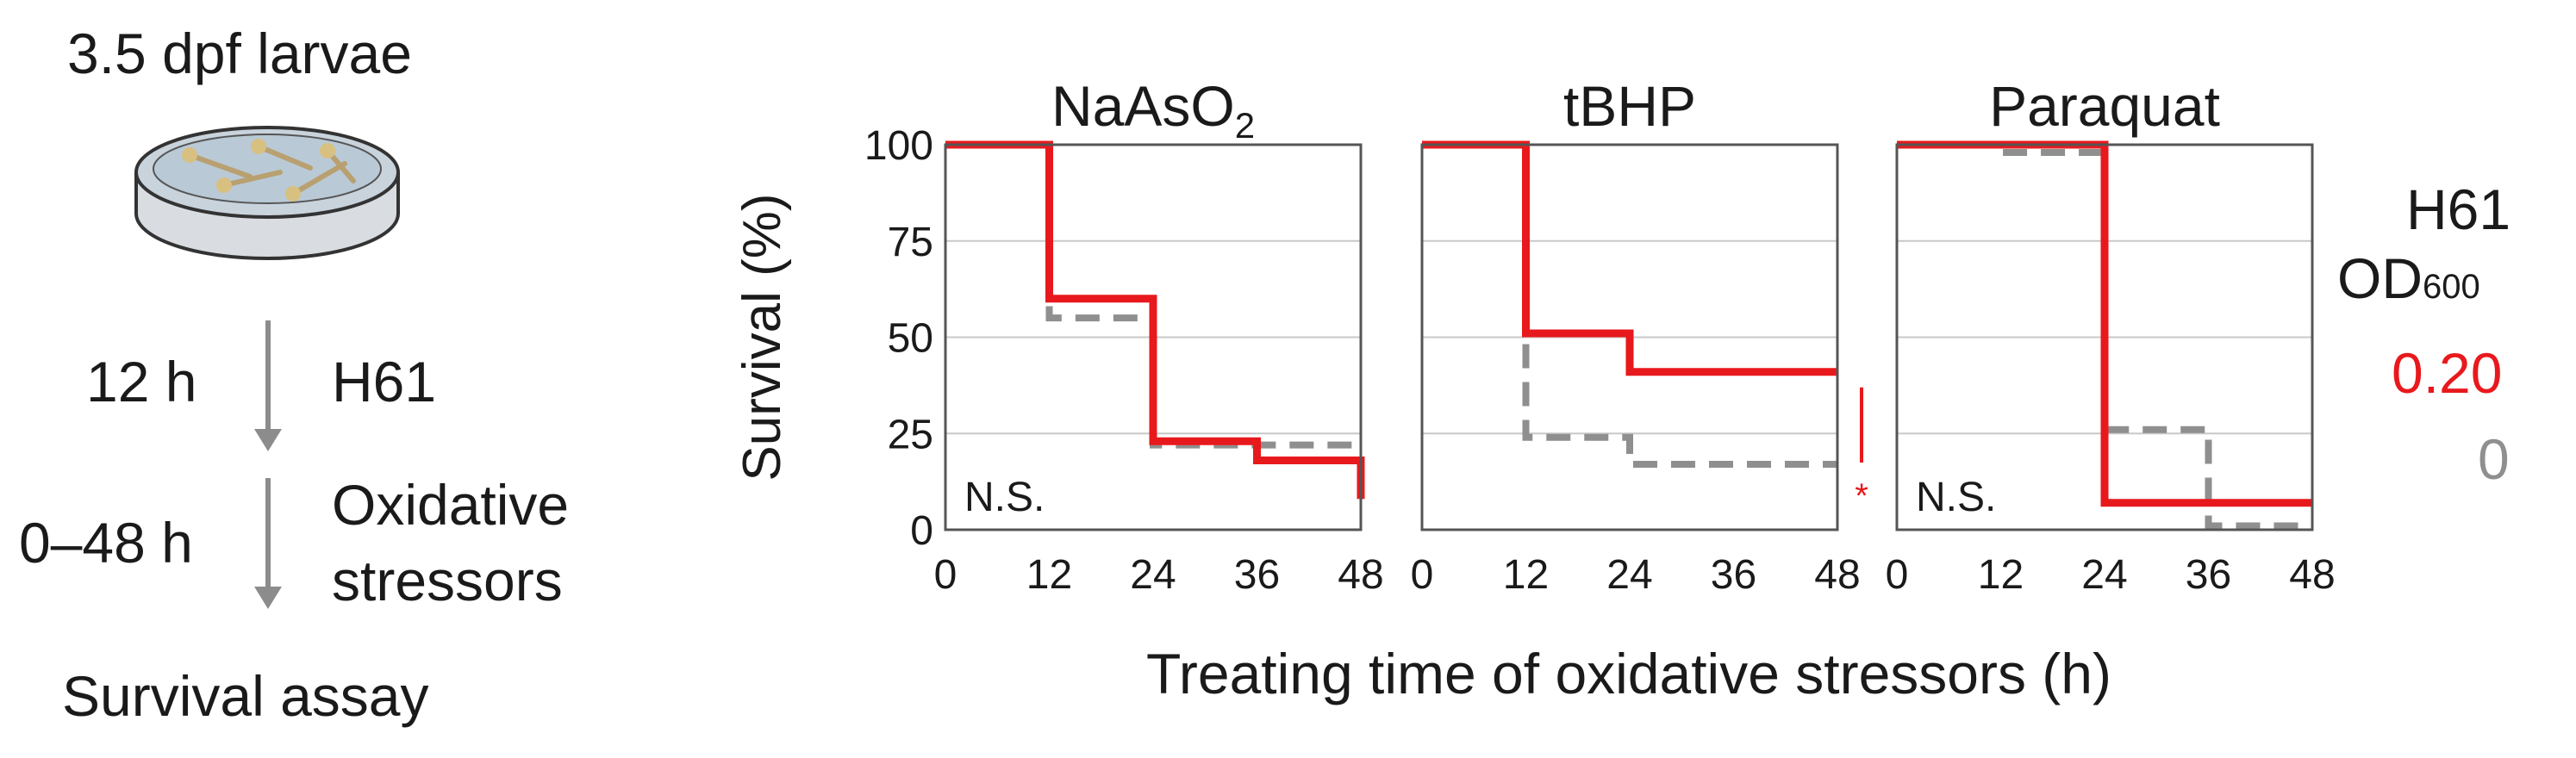  I want to click on legend-entry-control: 0, so click(2494, 459).